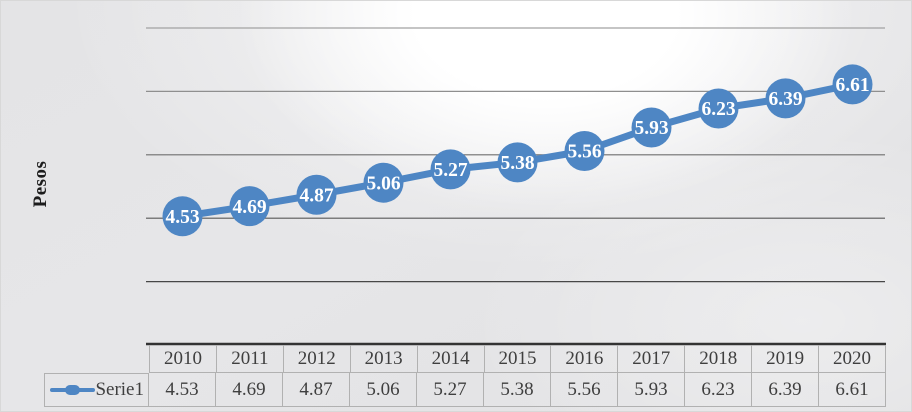 The width and height of the screenshot is (912, 412). Describe the element at coordinates (250, 359) in the screenshot. I see `year-header-cell: 2011` at that location.